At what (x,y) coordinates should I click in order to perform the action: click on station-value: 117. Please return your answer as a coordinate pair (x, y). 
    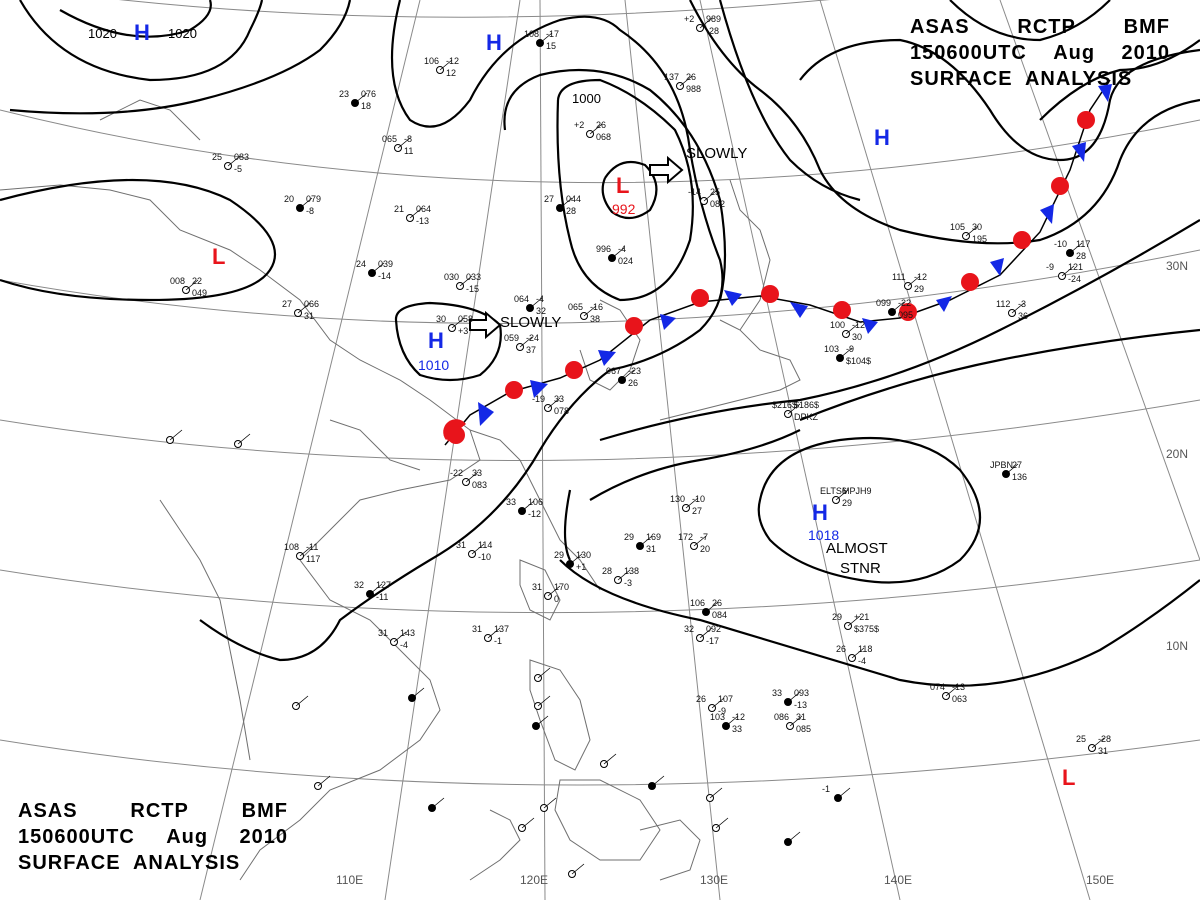
    Looking at the image, I should click on (1083, 244).